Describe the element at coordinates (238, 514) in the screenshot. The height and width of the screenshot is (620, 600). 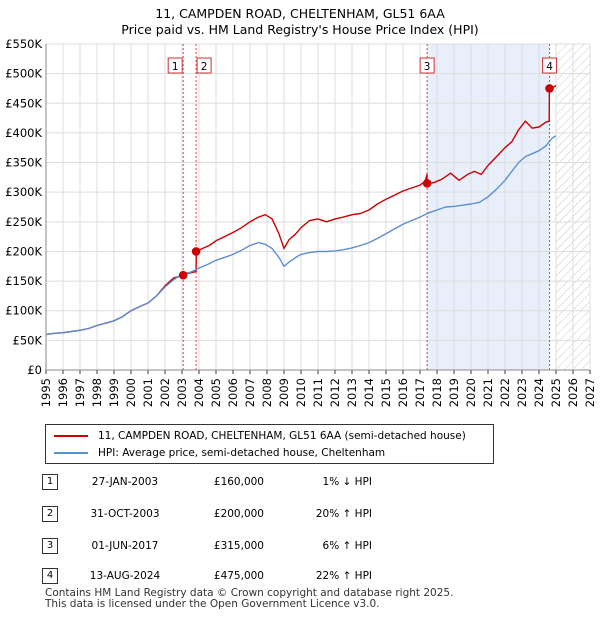
I see `sale-price: £200,000` at that location.